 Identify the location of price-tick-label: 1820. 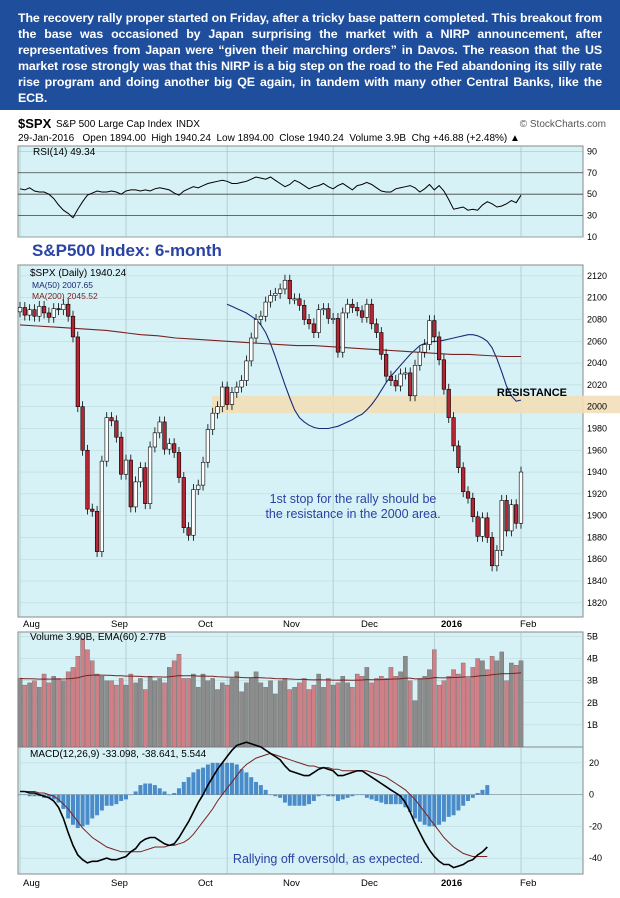
(597, 603).